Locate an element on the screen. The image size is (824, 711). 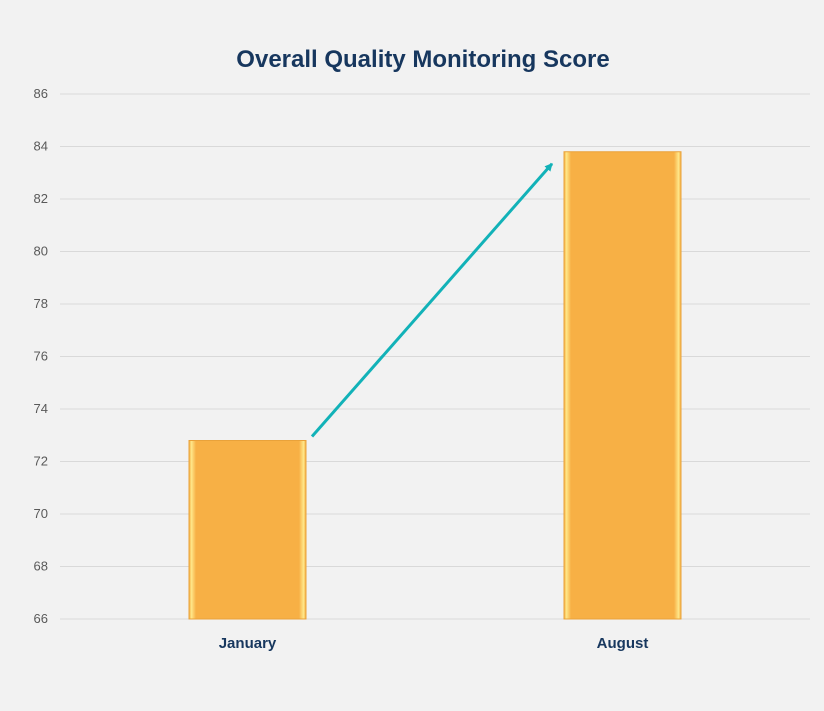
y-tick-label: 76 is located at coordinates (41, 356).